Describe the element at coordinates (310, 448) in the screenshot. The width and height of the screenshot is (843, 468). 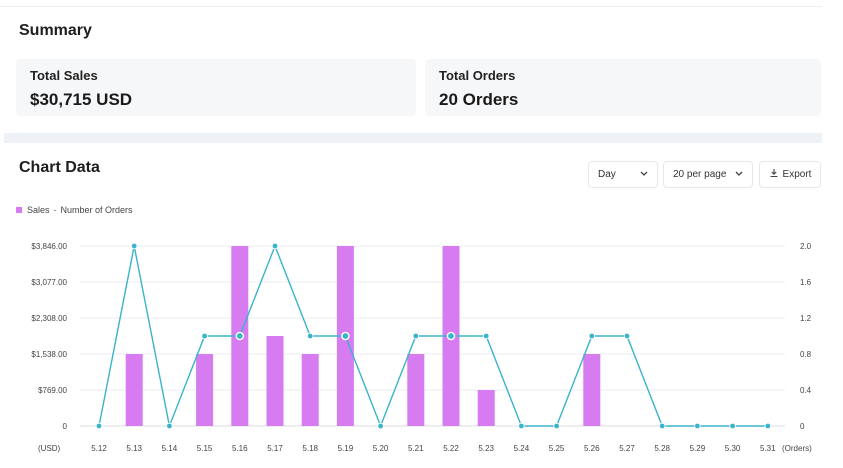
I see `x-tick-label: 5.18` at that location.